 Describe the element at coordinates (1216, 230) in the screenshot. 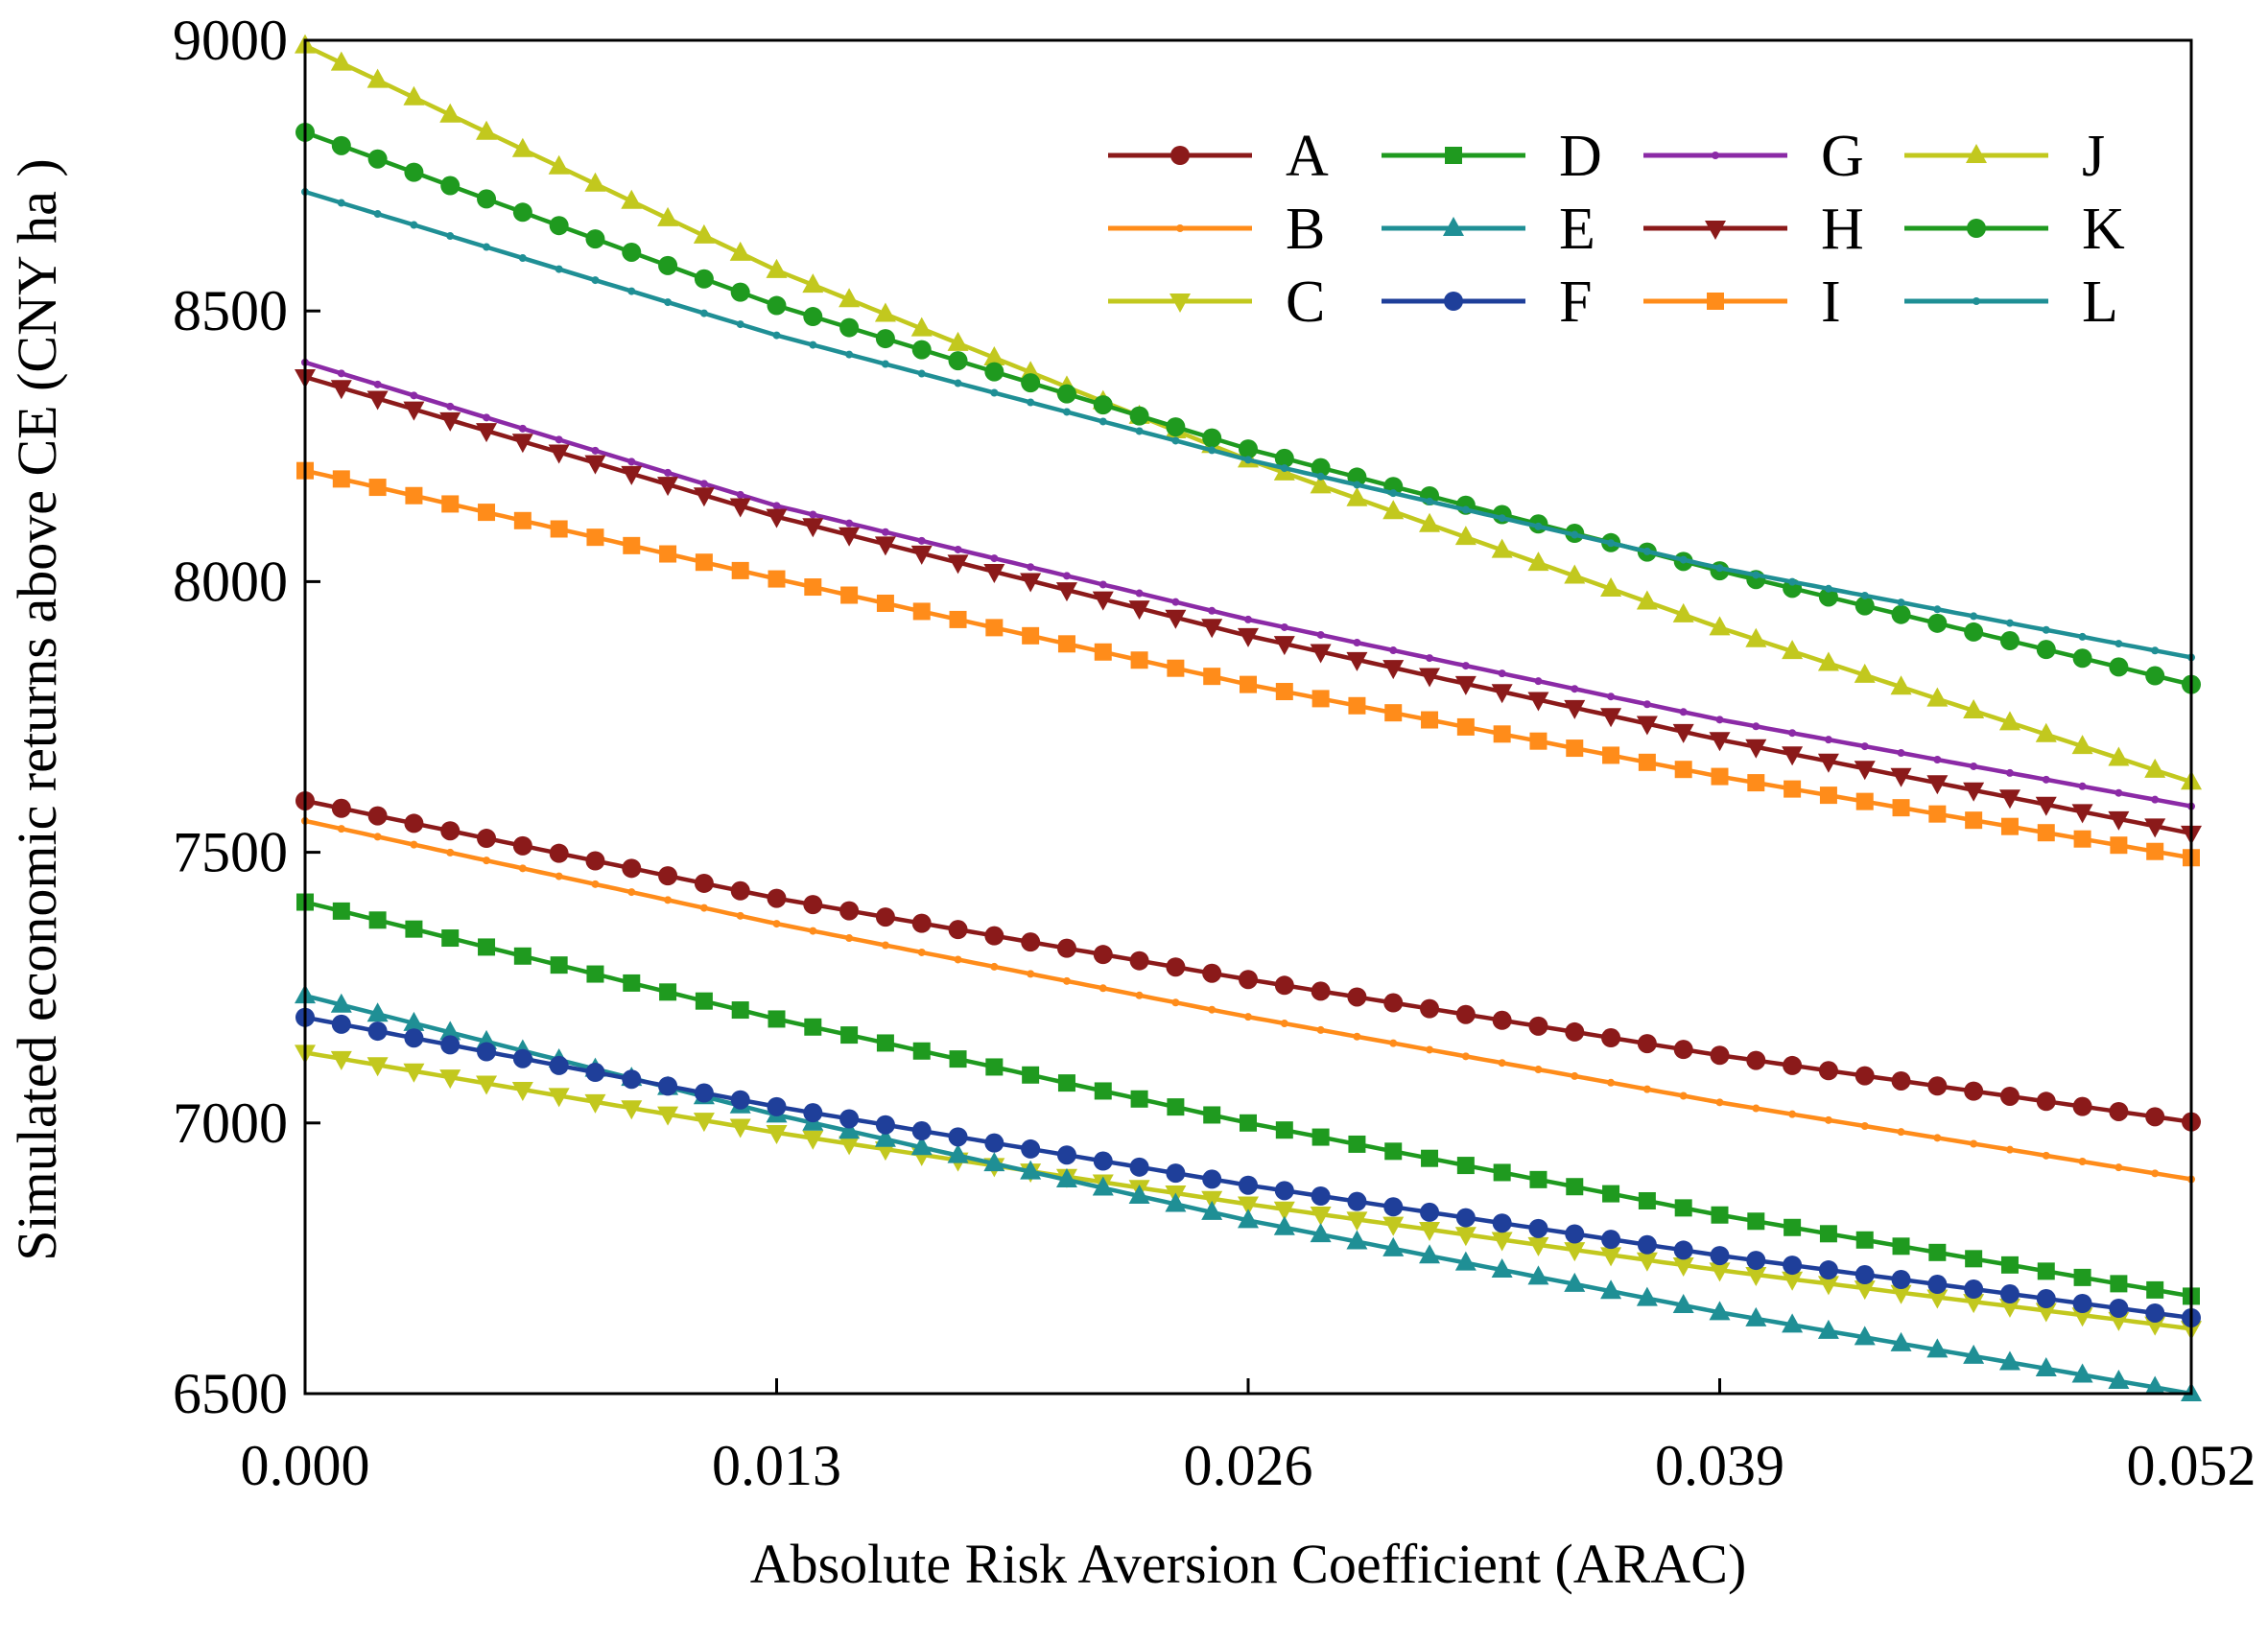

I see `legend-item-B: B` at that location.